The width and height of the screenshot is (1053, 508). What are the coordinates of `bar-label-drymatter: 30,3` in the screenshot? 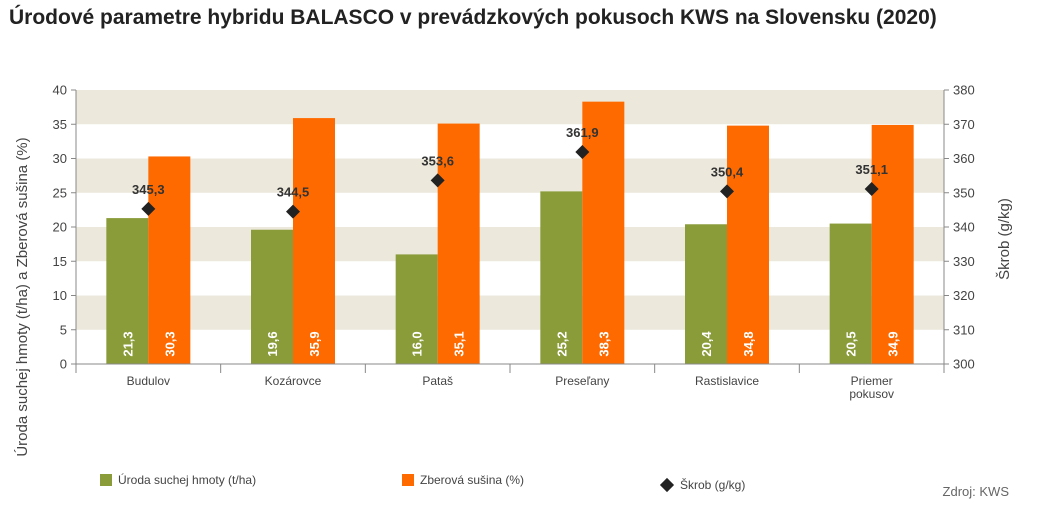 It's located at (169, 343).